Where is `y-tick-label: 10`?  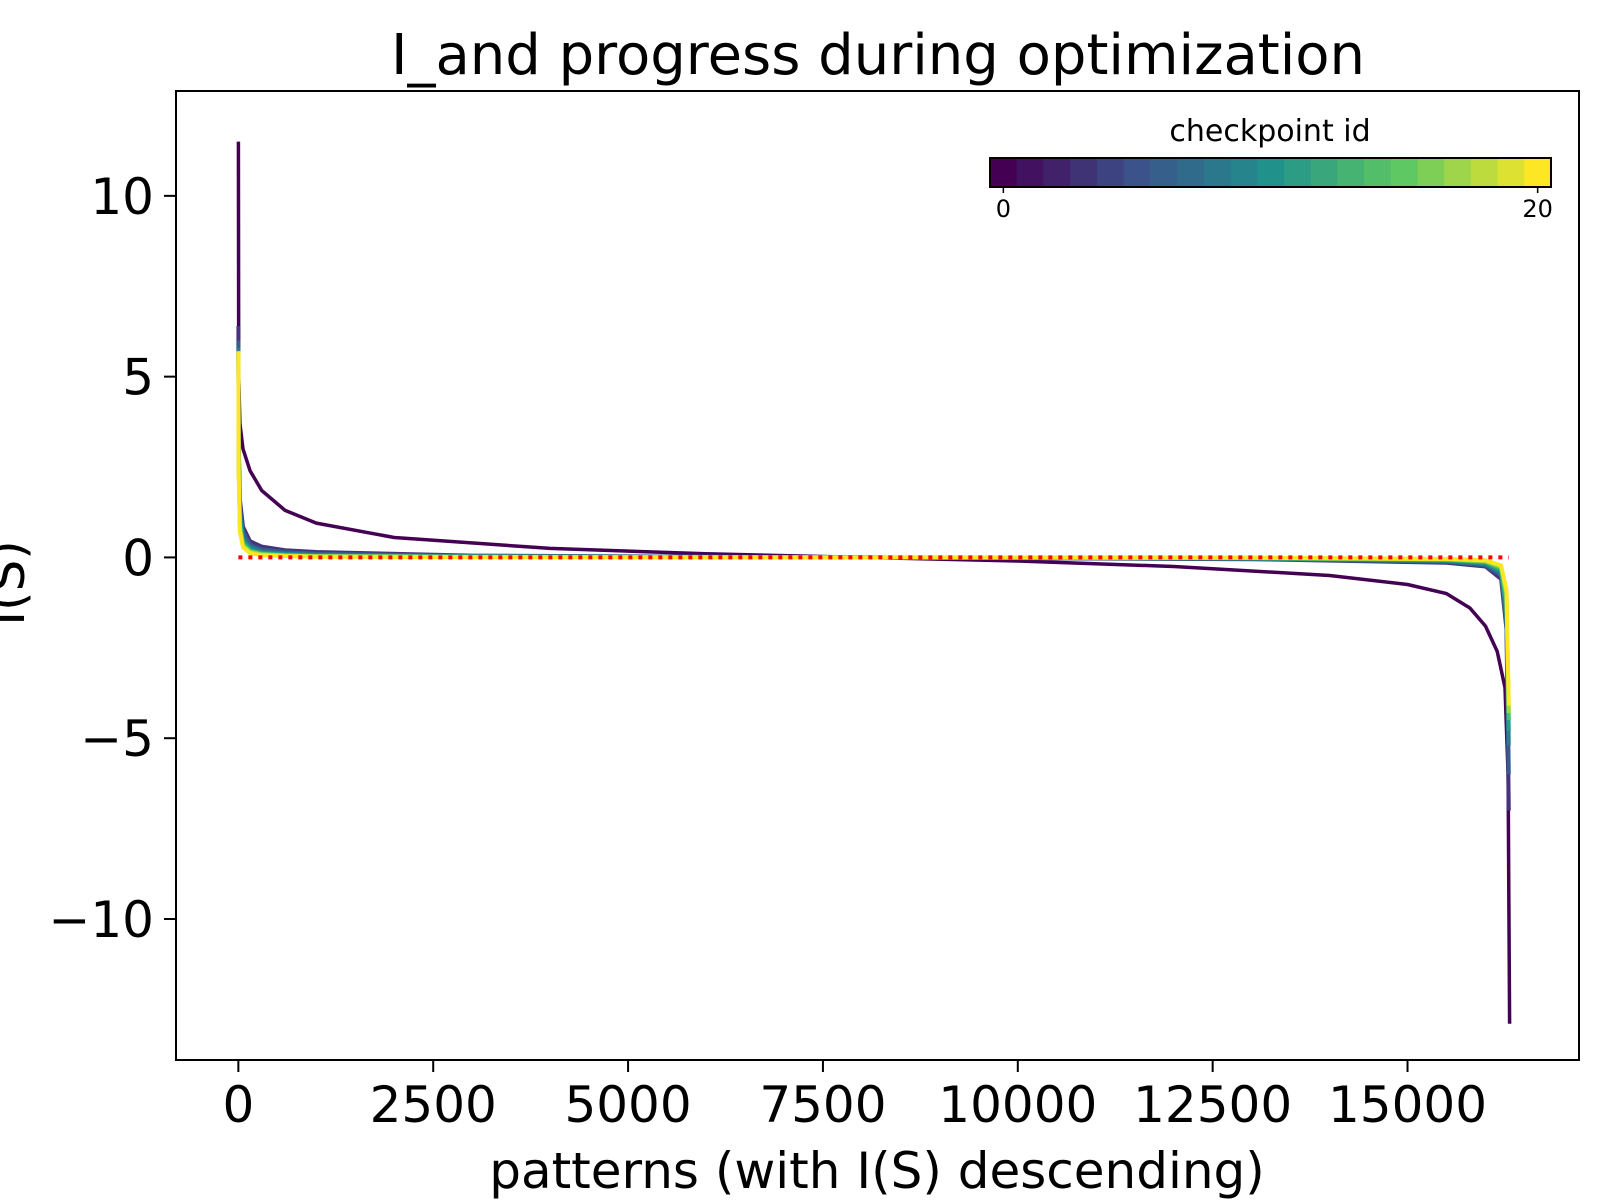
y-tick-label: 10 is located at coordinates (122, 197).